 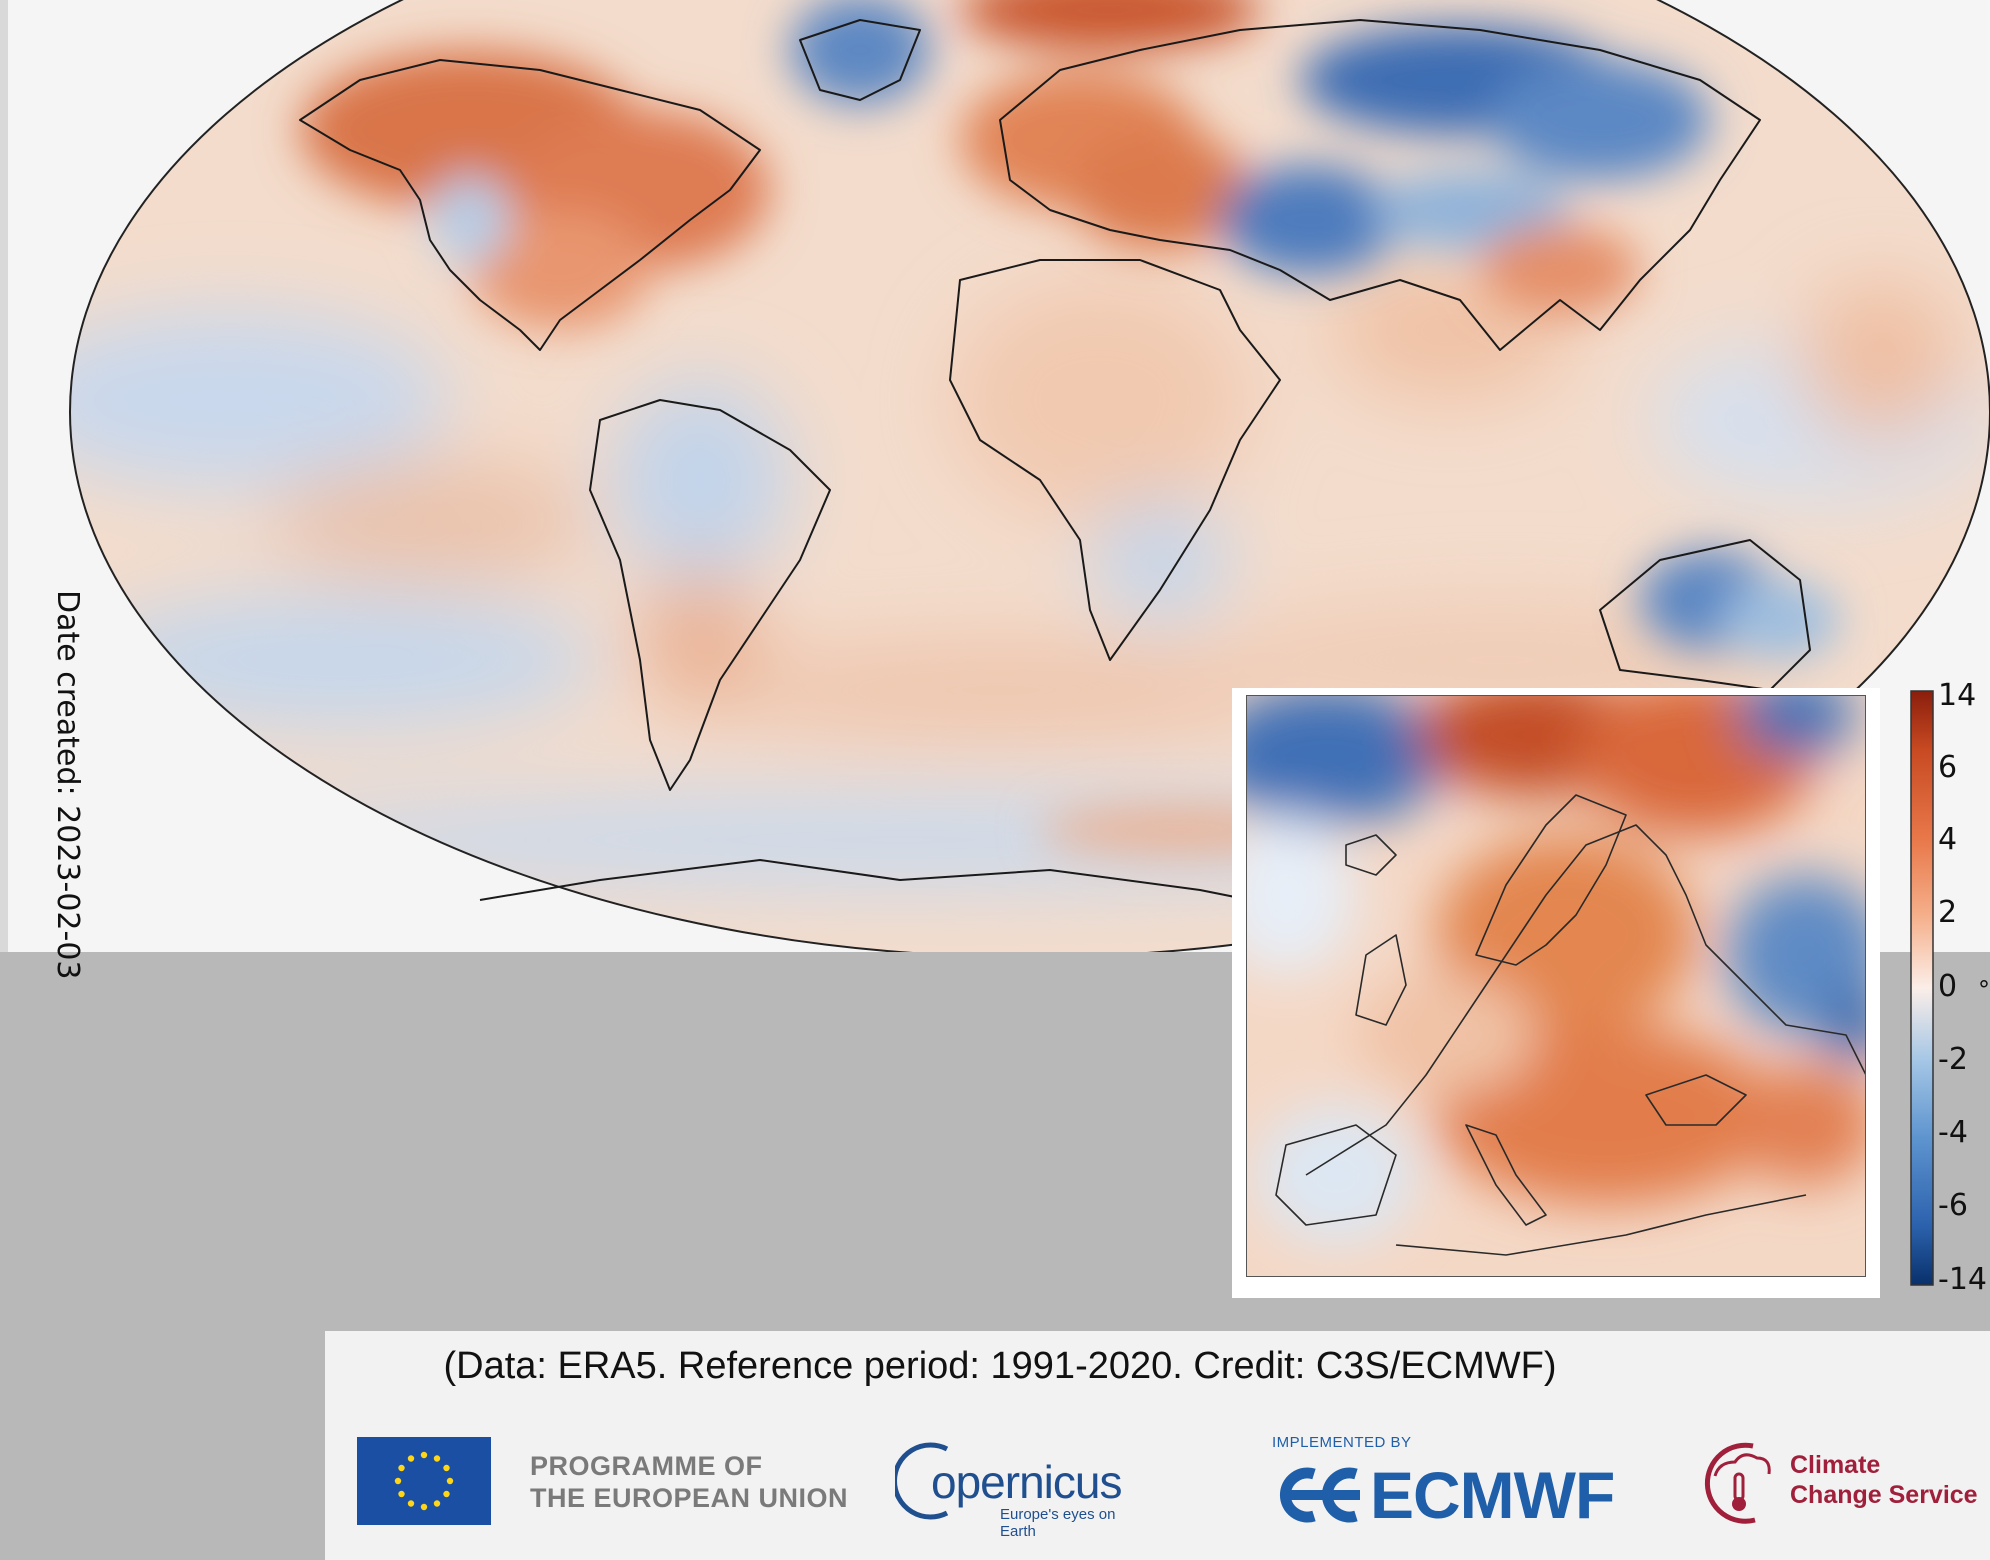 I want to click on coast-britain-inset, so click(x=1381, y=980).